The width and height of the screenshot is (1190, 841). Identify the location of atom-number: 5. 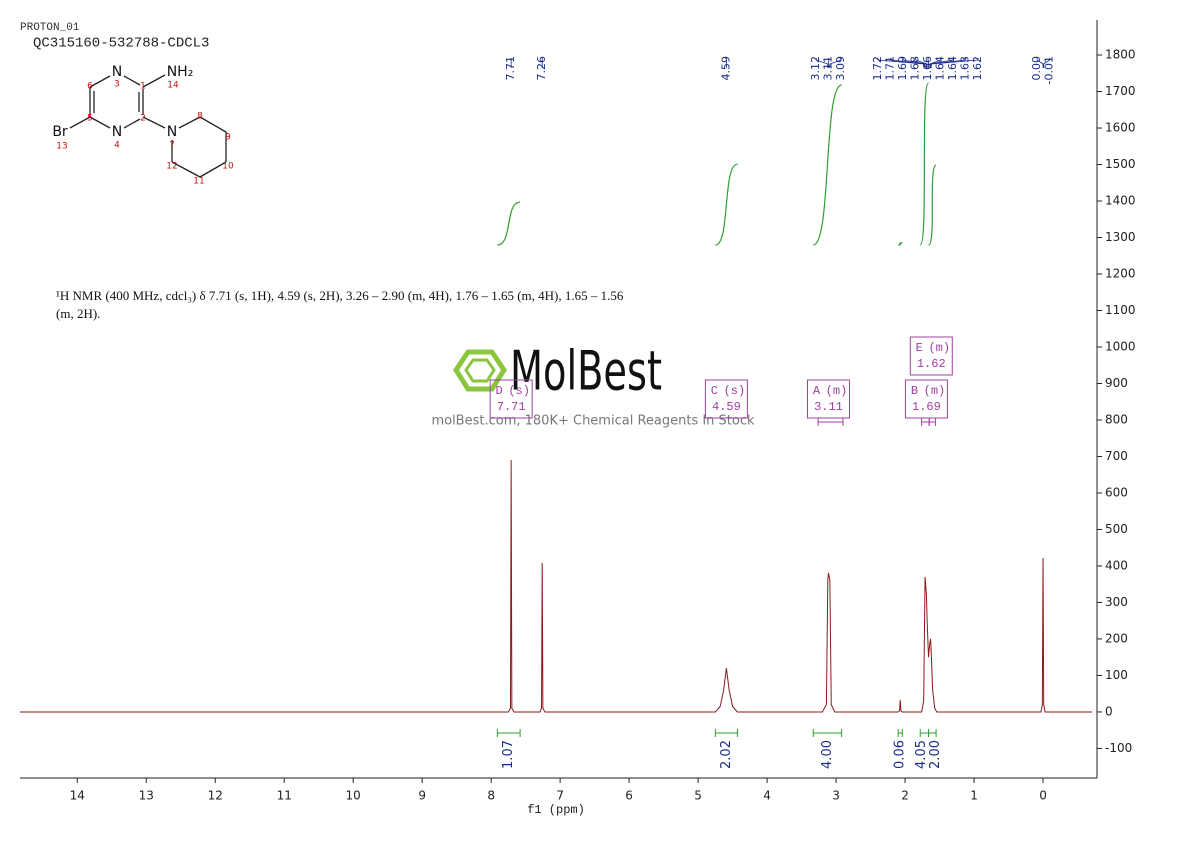
(90, 119).